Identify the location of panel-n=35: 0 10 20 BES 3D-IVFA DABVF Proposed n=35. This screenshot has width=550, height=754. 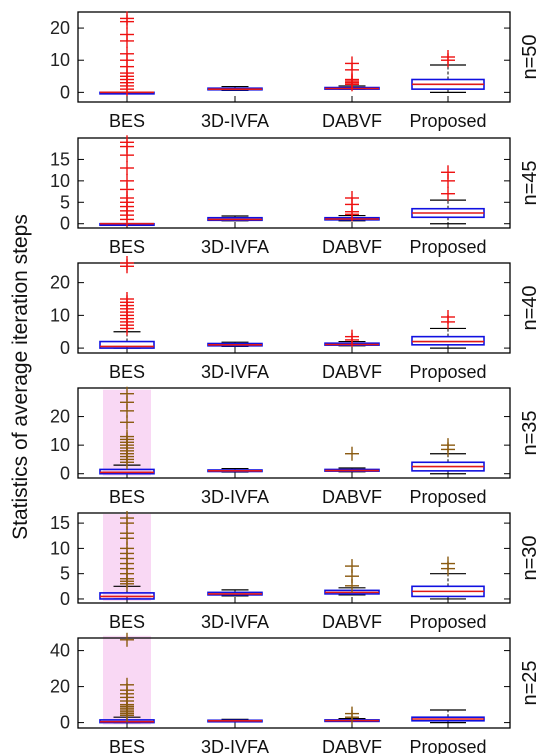
(295, 446).